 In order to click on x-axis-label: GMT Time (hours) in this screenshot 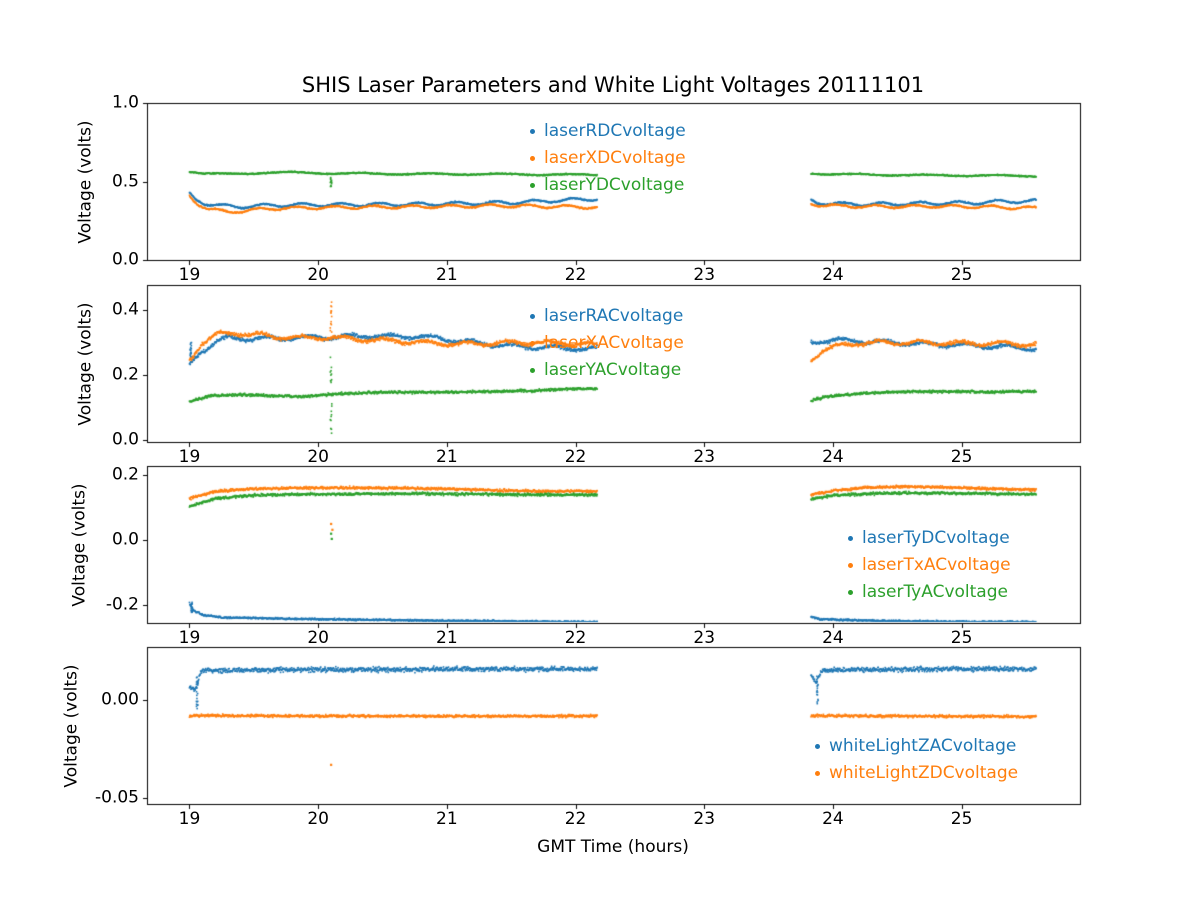, I will do `click(613, 847)`.